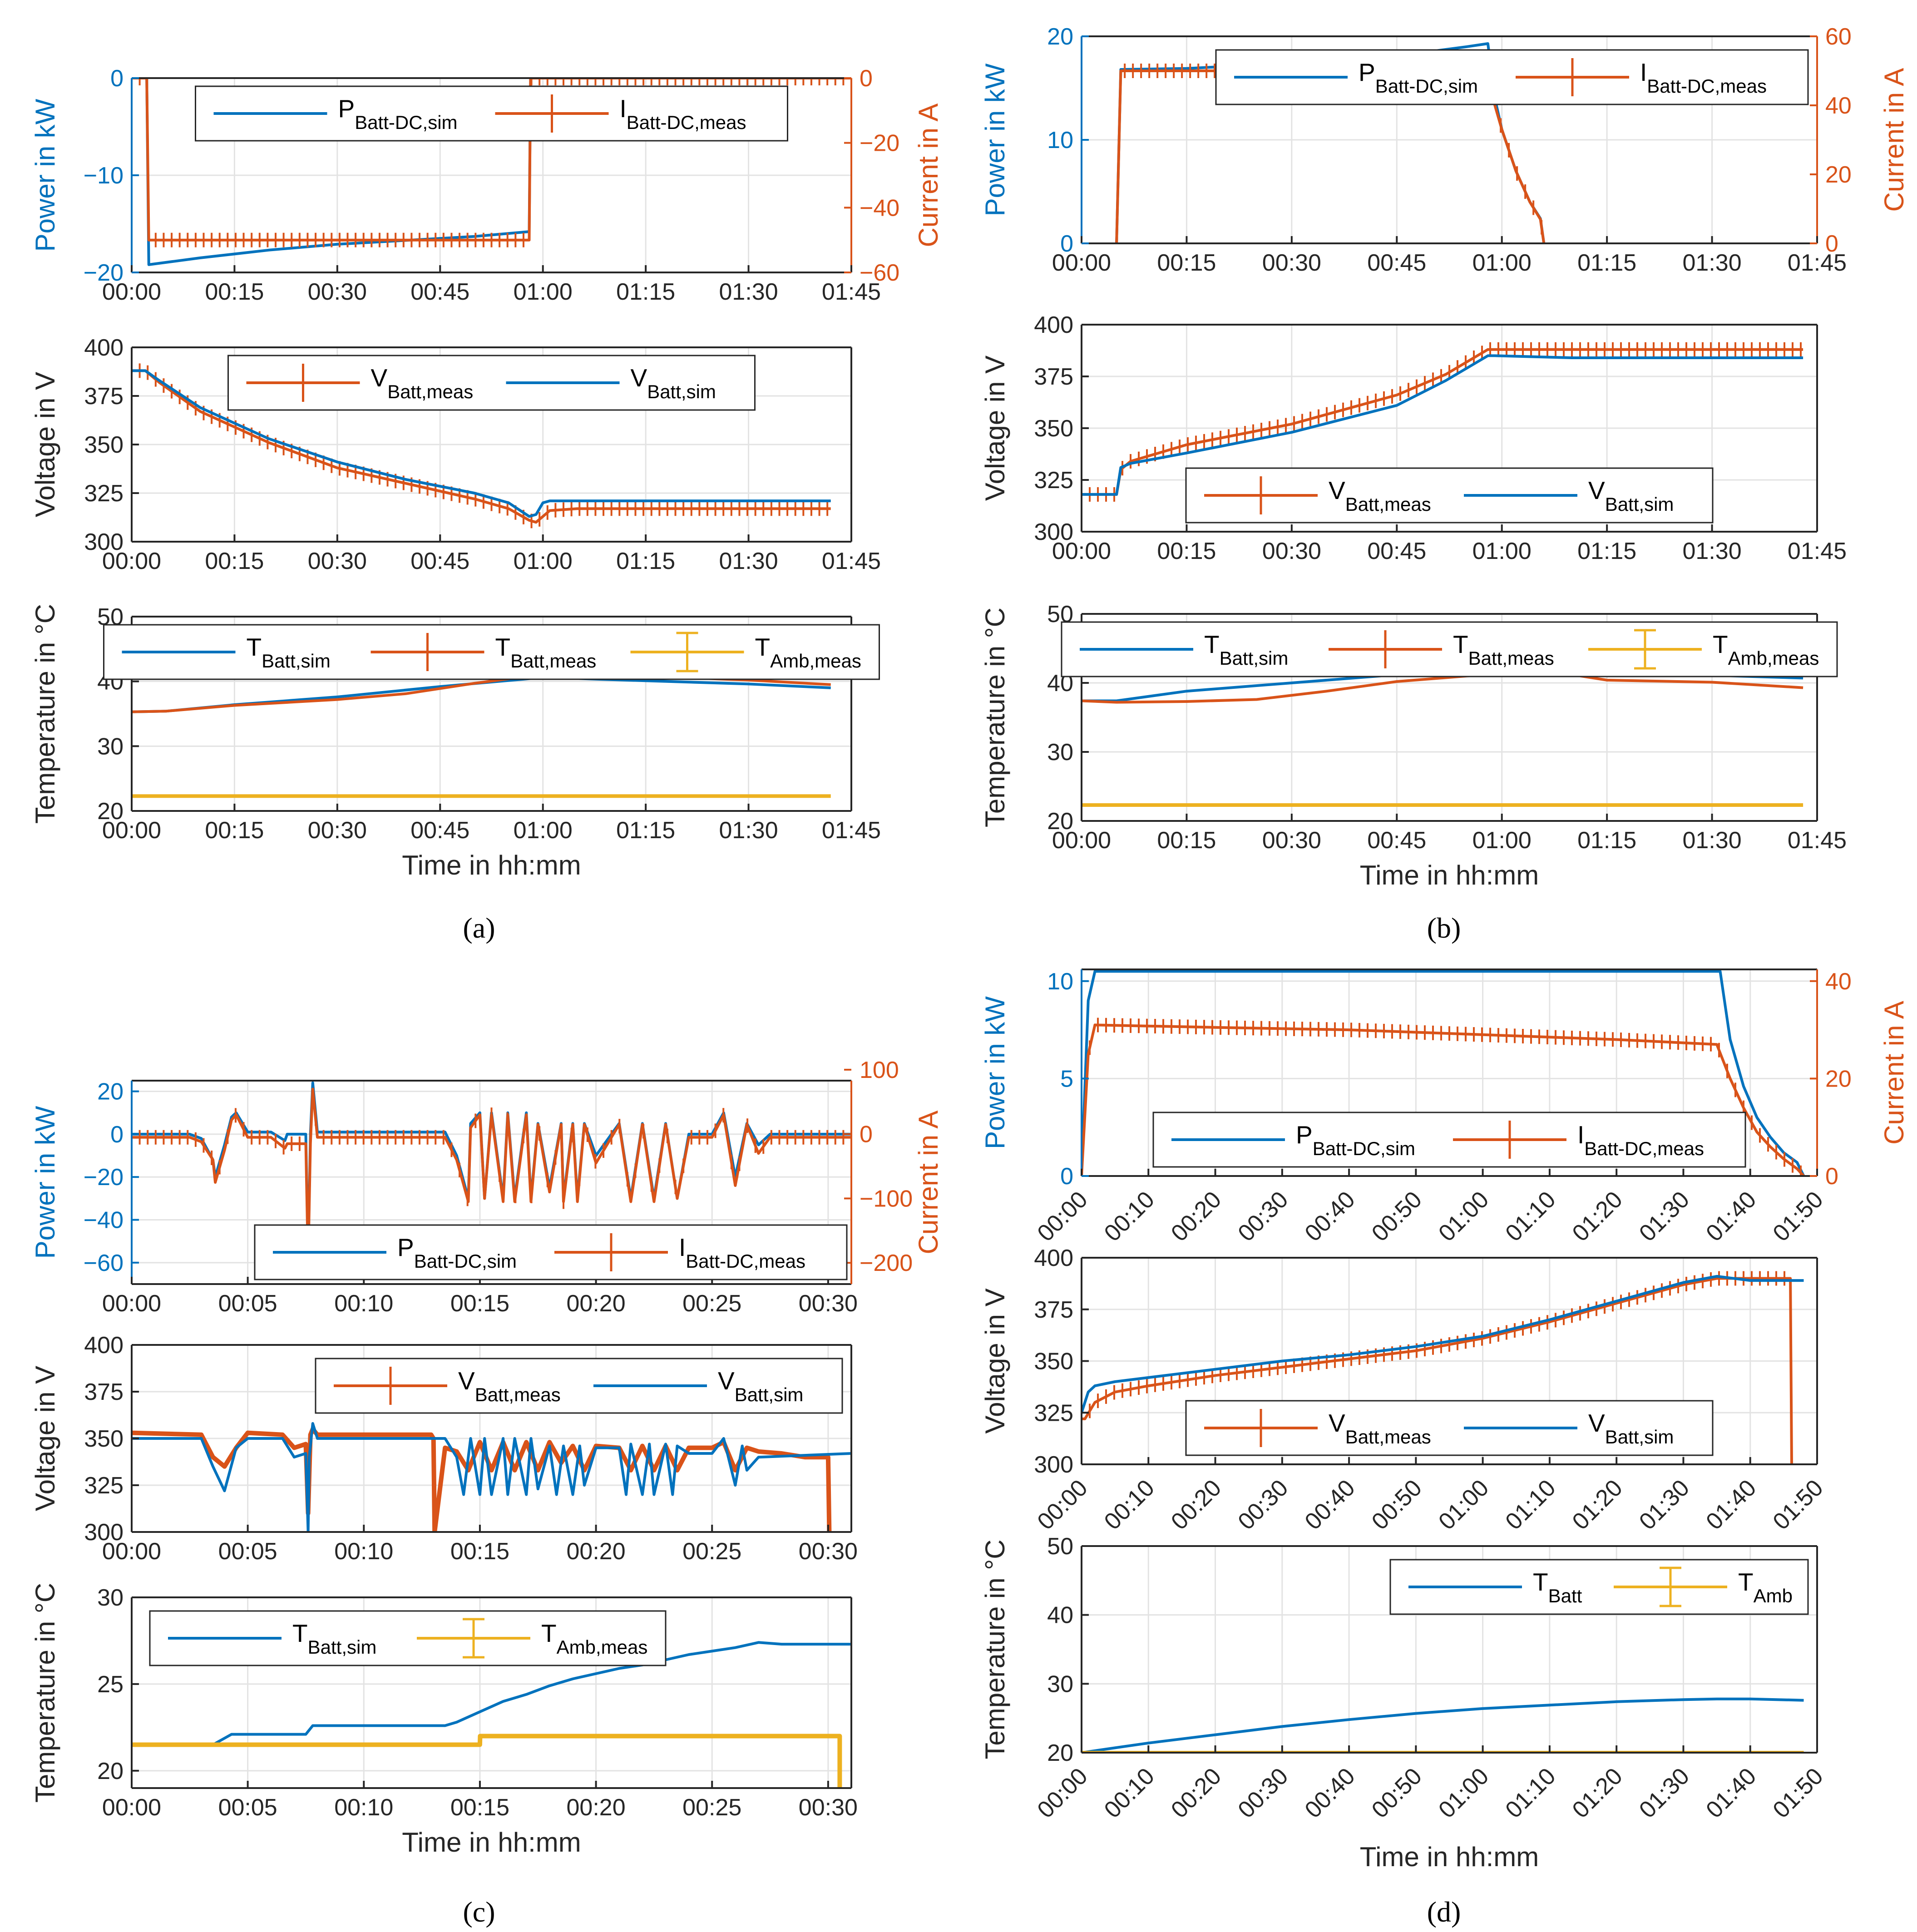 Image resolution: width=1917 pixels, height=1932 pixels. Describe the element at coordinates (1703, 1587) in the screenshot. I see `legend-entry: TAmb` at that location.